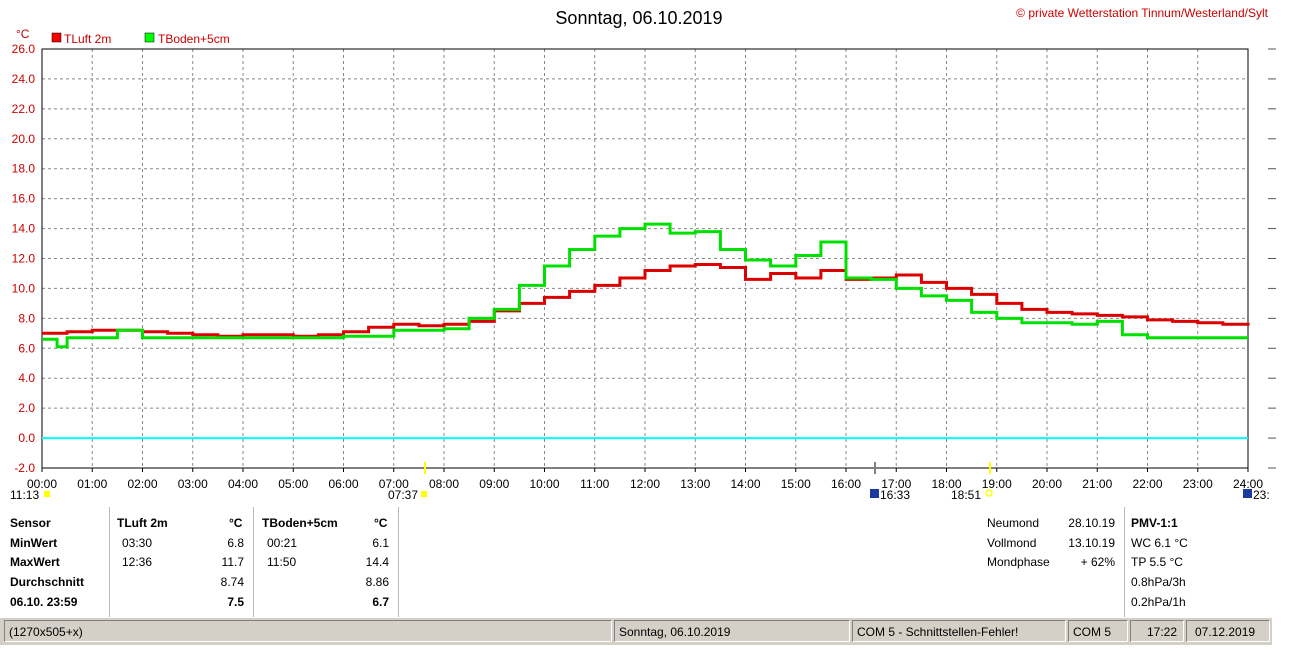 The image size is (1310, 651). Describe the element at coordinates (24, 139) in the screenshot. I see `y-tick-label: 20.0` at that location.